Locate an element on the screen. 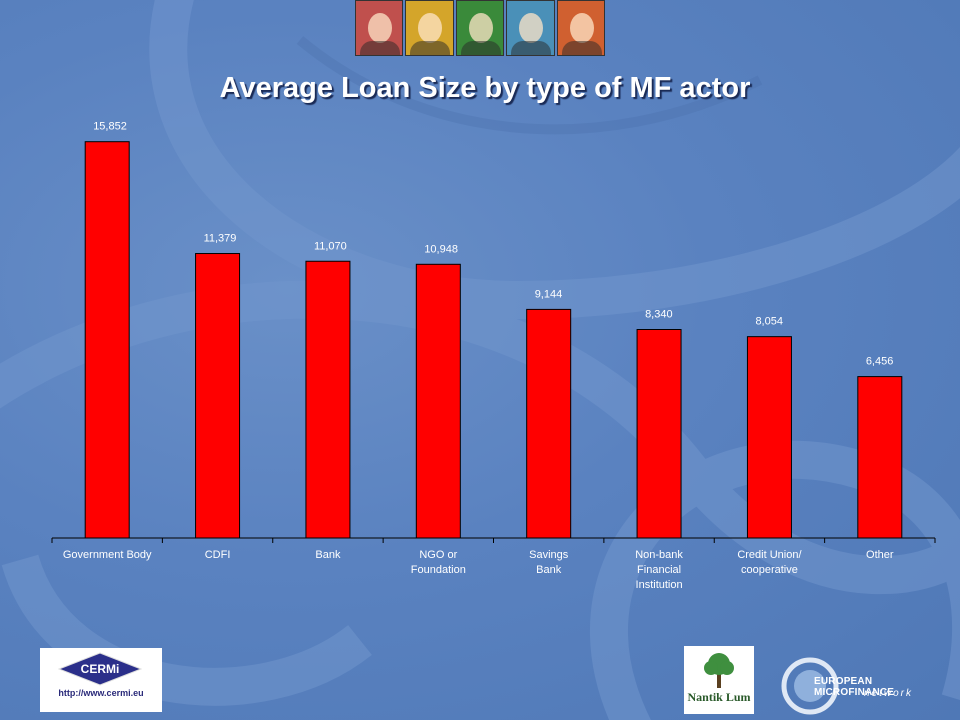 The height and width of the screenshot is (720, 960). bar-value-label: 15,852 is located at coordinates (110, 127).